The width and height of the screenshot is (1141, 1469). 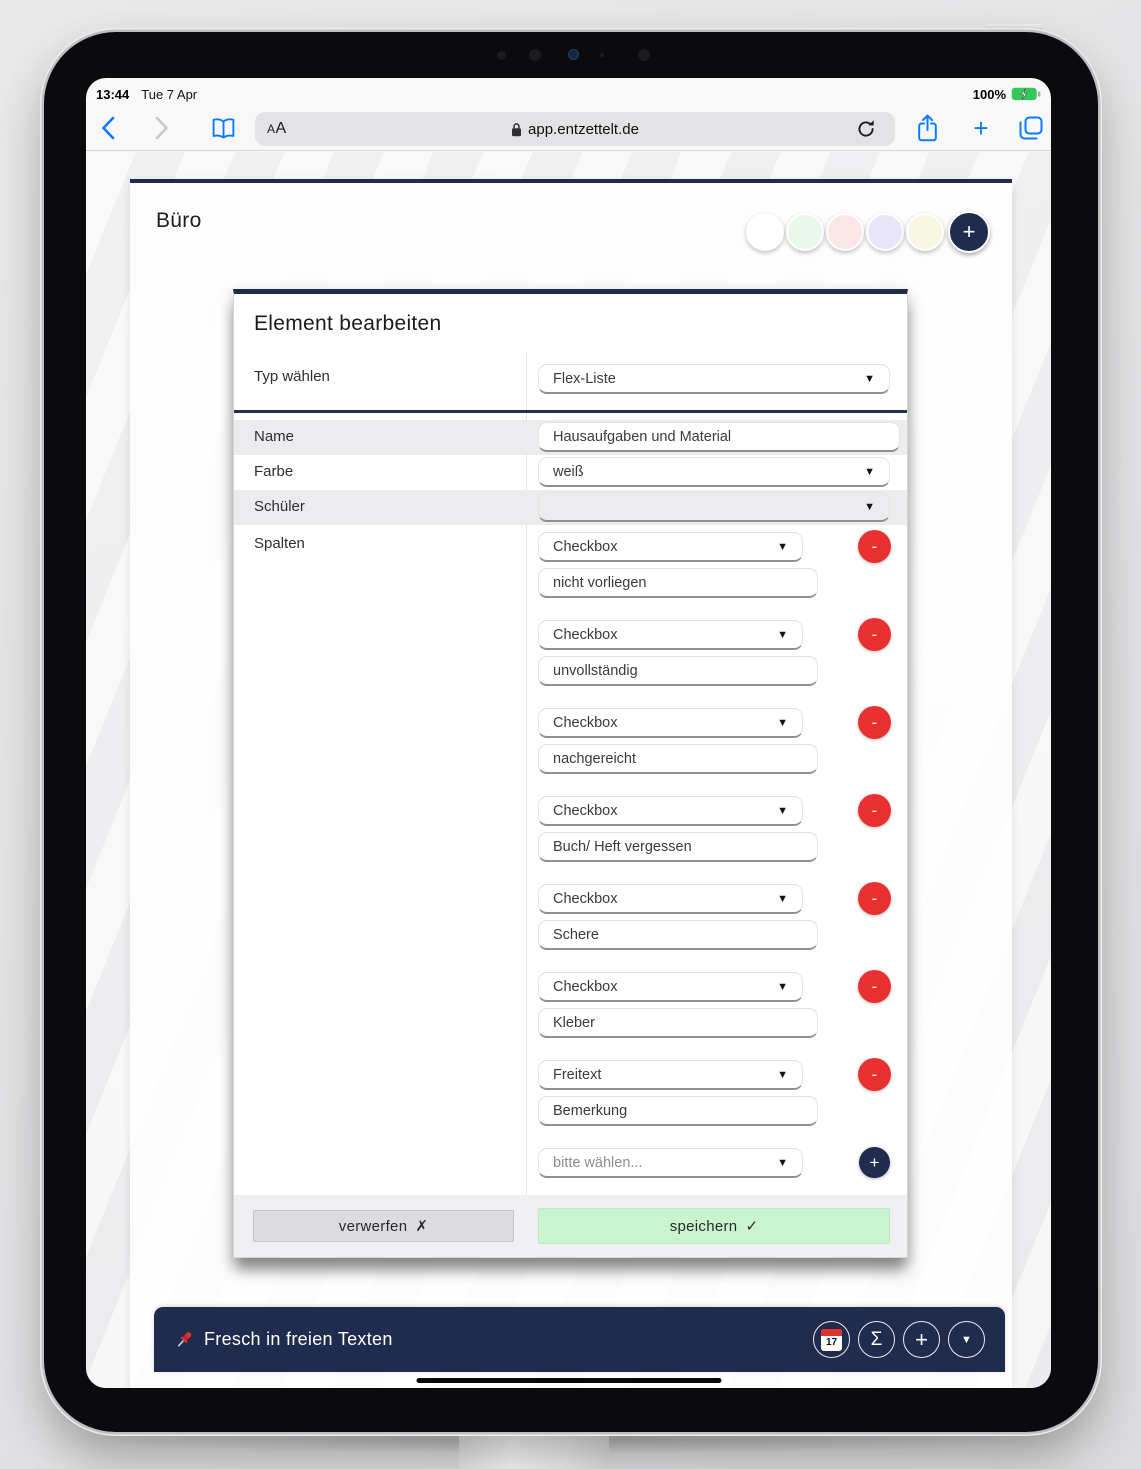 What do you see at coordinates (1014, 29) in the screenshot?
I see `power-button` at bounding box center [1014, 29].